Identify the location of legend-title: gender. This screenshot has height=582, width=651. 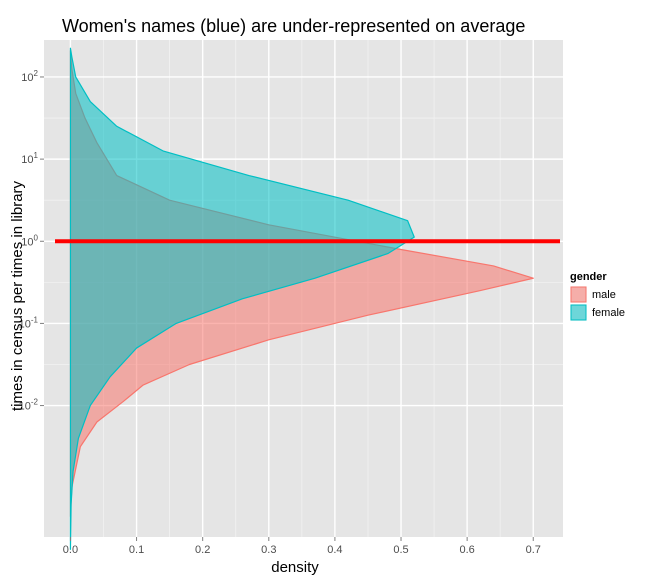
(588, 277).